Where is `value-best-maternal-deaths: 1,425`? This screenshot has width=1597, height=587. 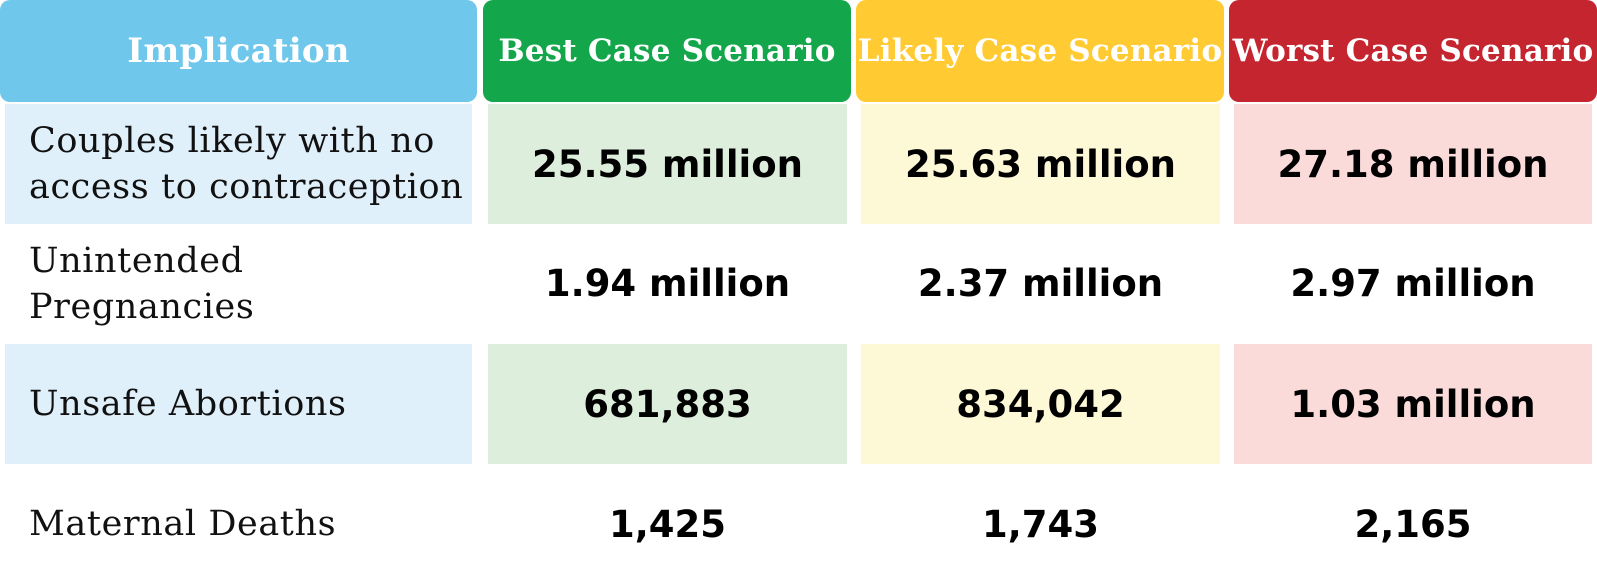 value-best-maternal-deaths: 1,425 is located at coordinates (667, 524).